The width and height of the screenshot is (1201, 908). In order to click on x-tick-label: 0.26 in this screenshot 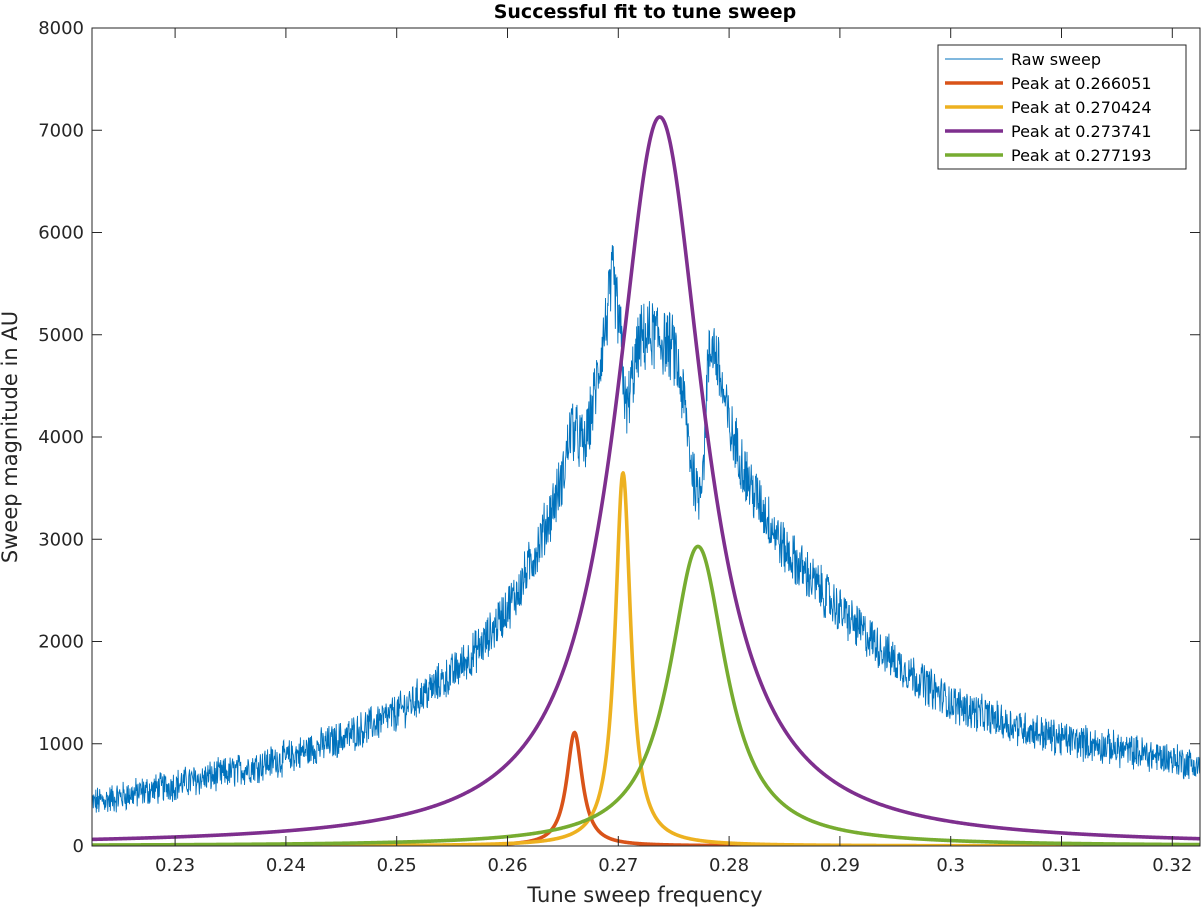, I will do `click(507, 865)`.